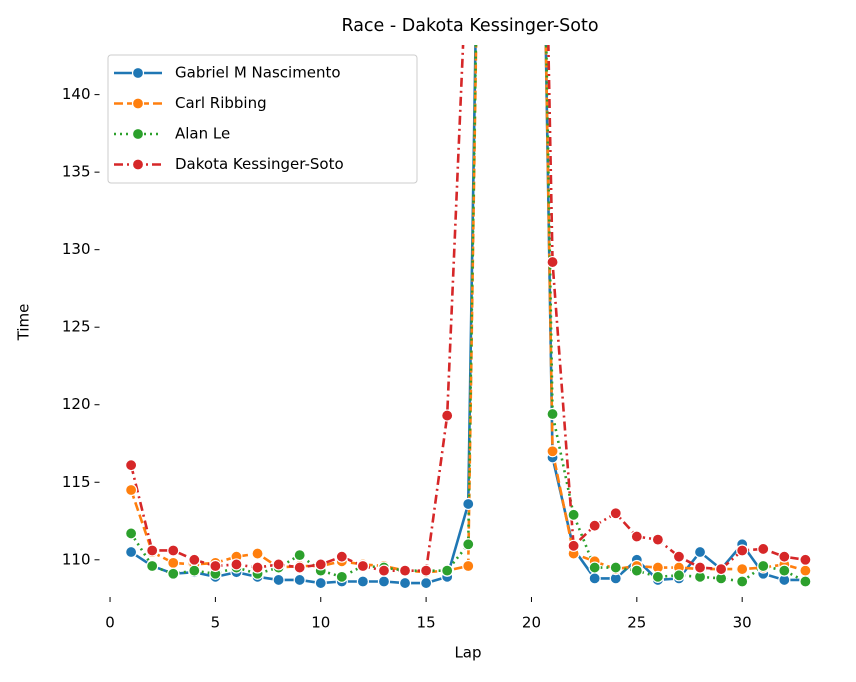 This screenshot has height=682, width=856. What do you see at coordinates (110, 623) in the screenshot?
I see `x-tick-label: 0` at bounding box center [110, 623].